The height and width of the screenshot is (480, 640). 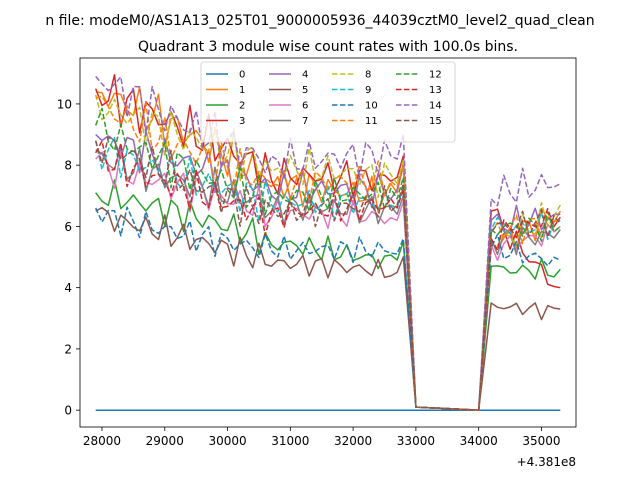 I want to click on legend-entry-12: 12, so click(x=419, y=75).